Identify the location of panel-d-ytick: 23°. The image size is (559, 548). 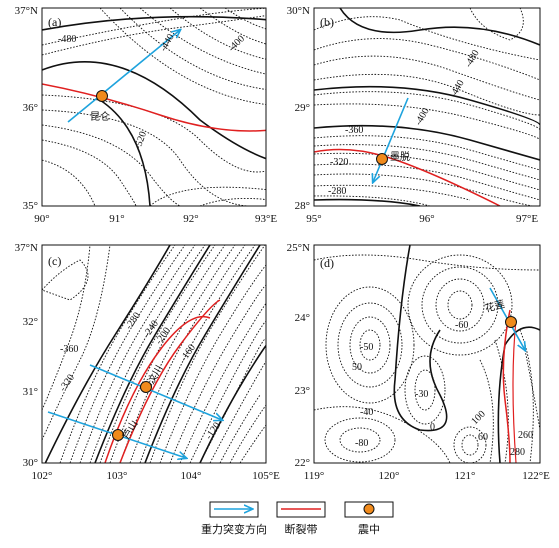
(302, 391).